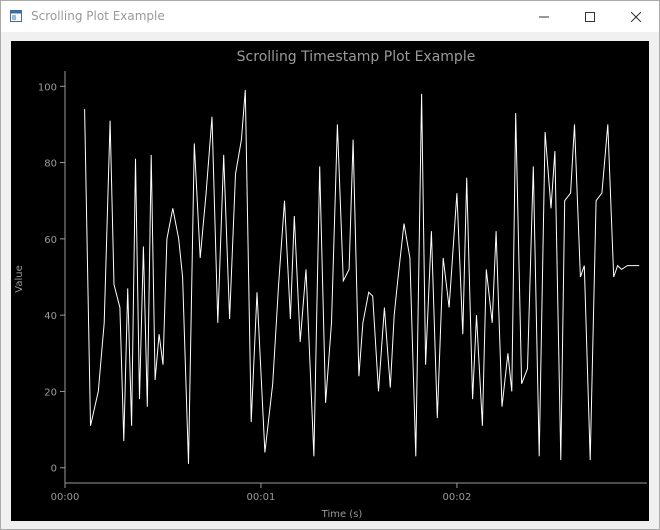 The image size is (660, 530). What do you see at coordinates (50, 164) in the screenshot?
I see `y-tick-label: 80` at bounding box center [50, 164].